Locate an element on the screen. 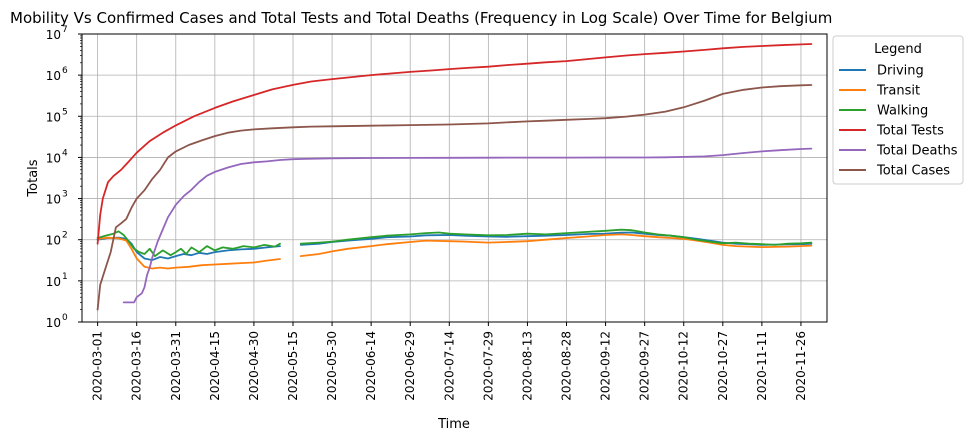  x-tick-label: 2020-06-29 is located at coordinates (410, 366).